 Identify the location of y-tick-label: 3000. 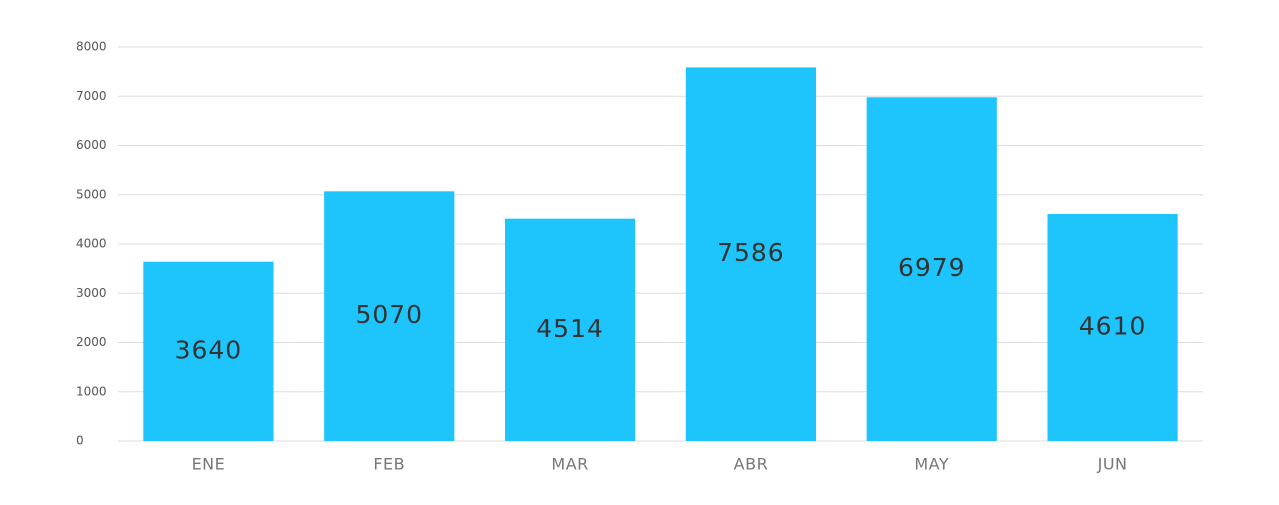
(91, 293).